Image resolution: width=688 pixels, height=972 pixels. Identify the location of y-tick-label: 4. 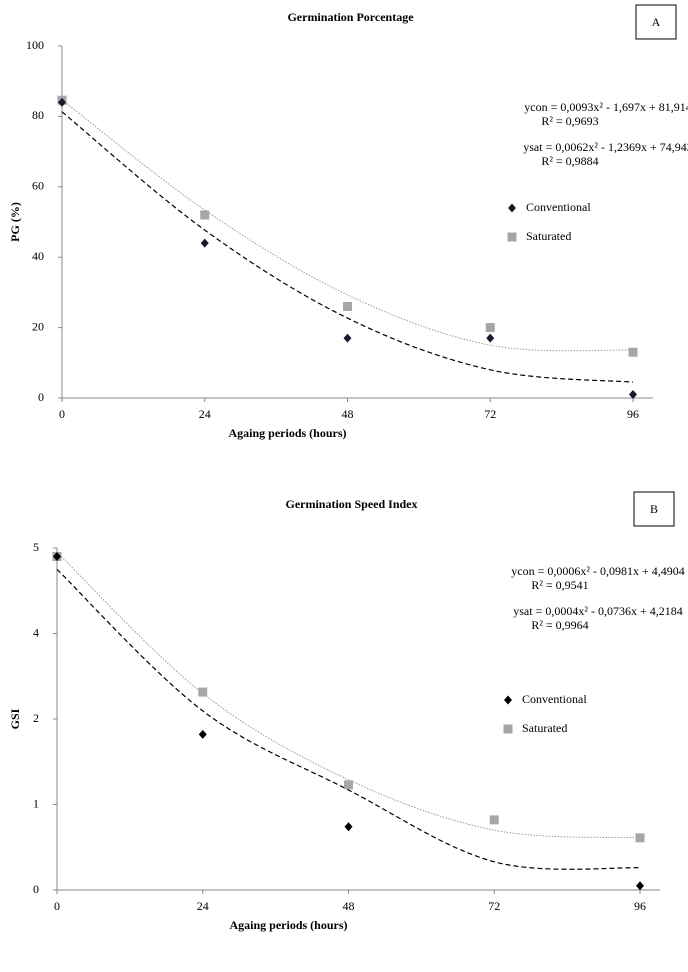
(36, 632).